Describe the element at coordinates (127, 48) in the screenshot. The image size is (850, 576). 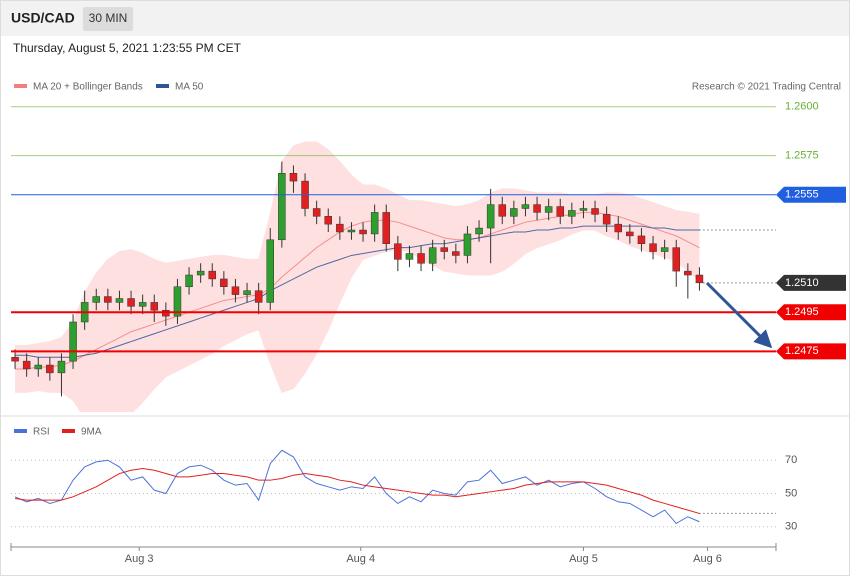
I see `timestamp: Thursday, August 5, 2021 1:23:55 PM CET` at that location.